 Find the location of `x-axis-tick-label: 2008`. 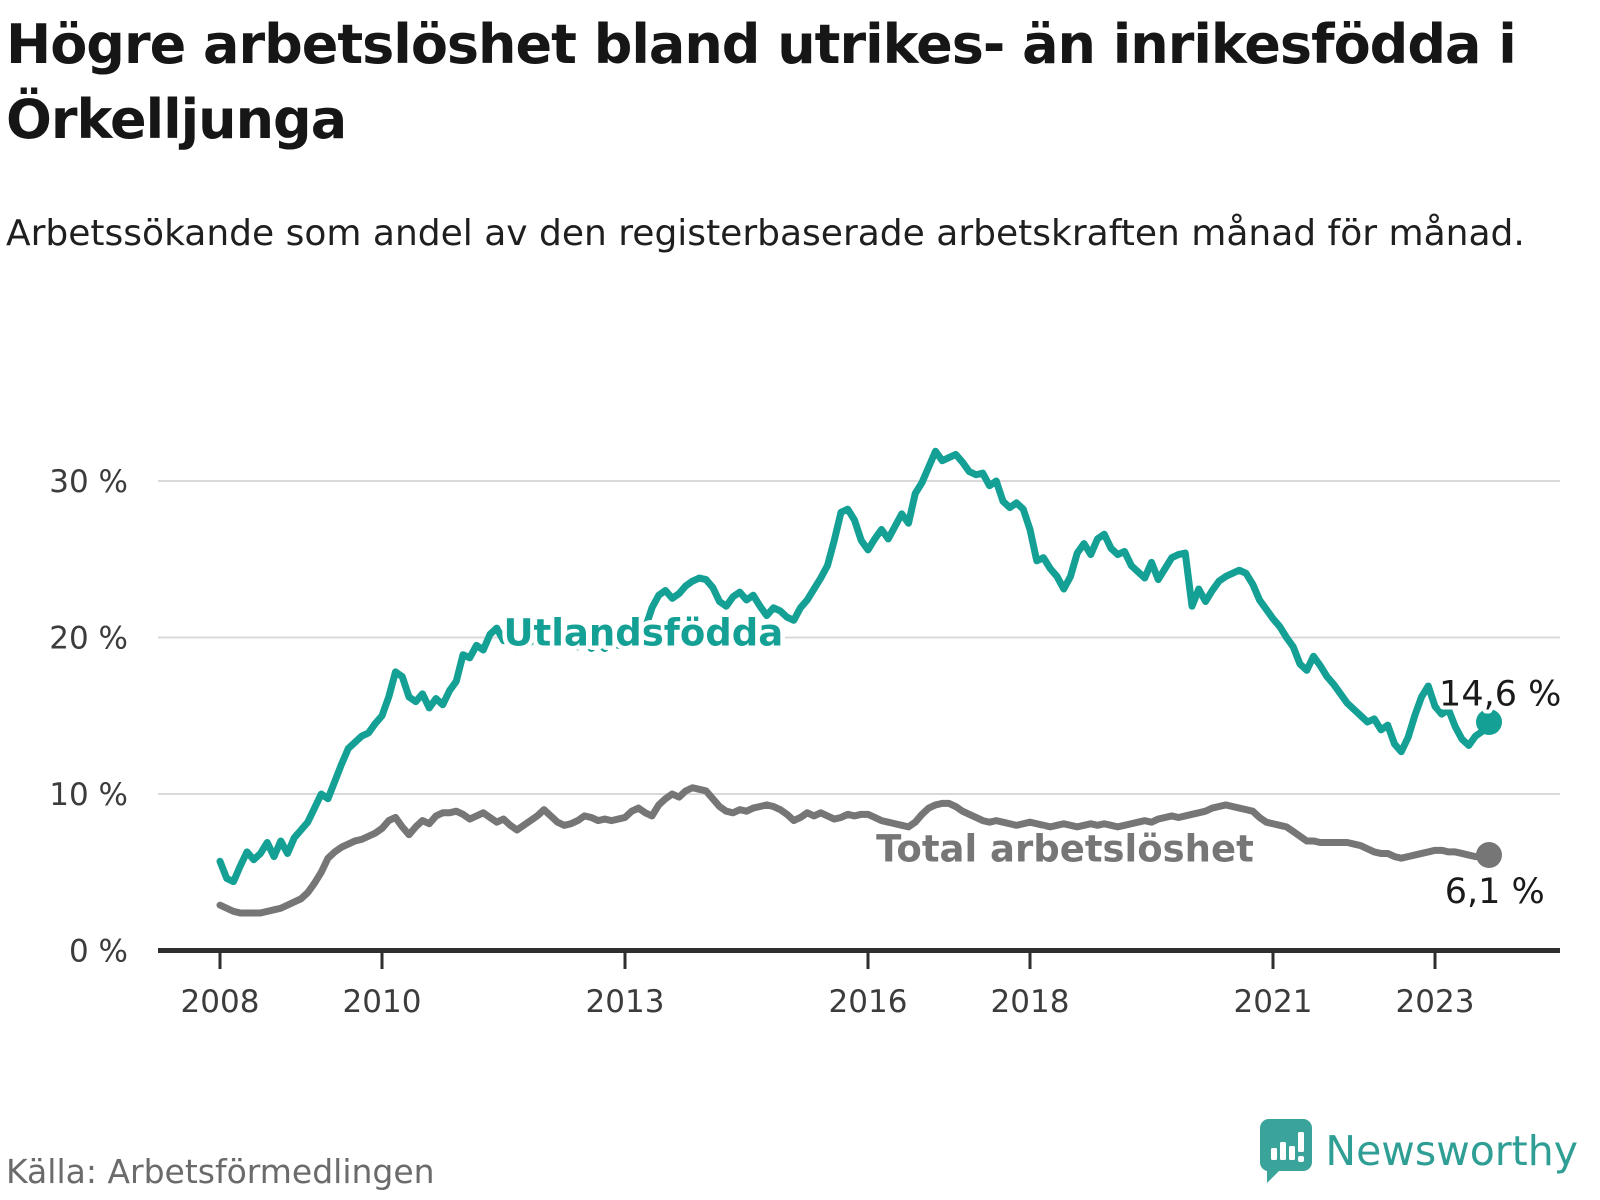

x-axis-tick-label: 2008 is located at coordinates (220, 1002).